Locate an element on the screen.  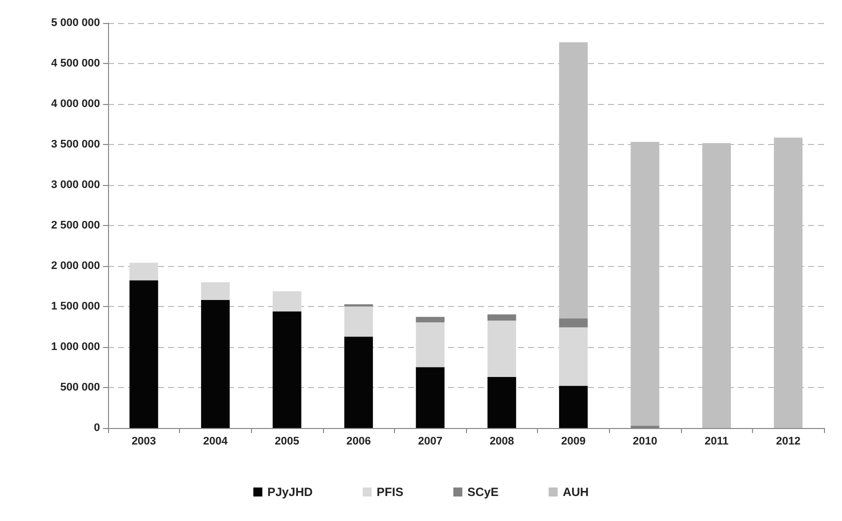
y-tick-label: 1 500 000 is located at coordinates (75, 306).